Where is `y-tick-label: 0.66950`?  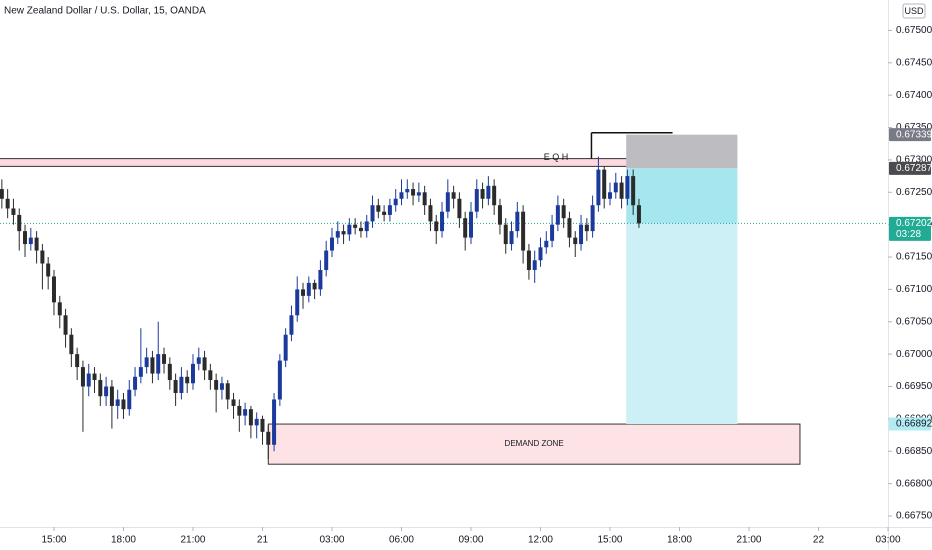
y-tick-label: 0.66950 is located at coordinates (914, 386).